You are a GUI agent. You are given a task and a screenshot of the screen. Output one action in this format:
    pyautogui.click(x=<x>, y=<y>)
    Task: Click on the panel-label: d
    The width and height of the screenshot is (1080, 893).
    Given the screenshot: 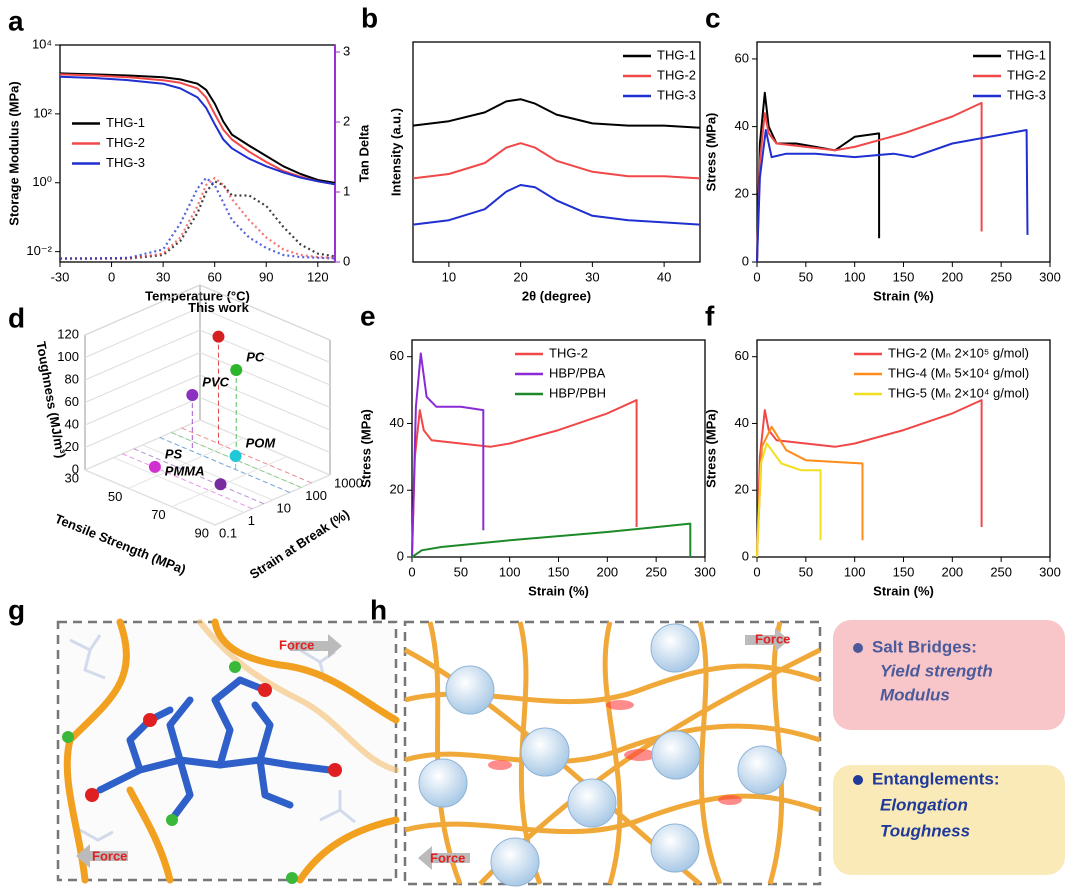 What is the action you would take?
    pyautogui.click(x=16, y=317)
    